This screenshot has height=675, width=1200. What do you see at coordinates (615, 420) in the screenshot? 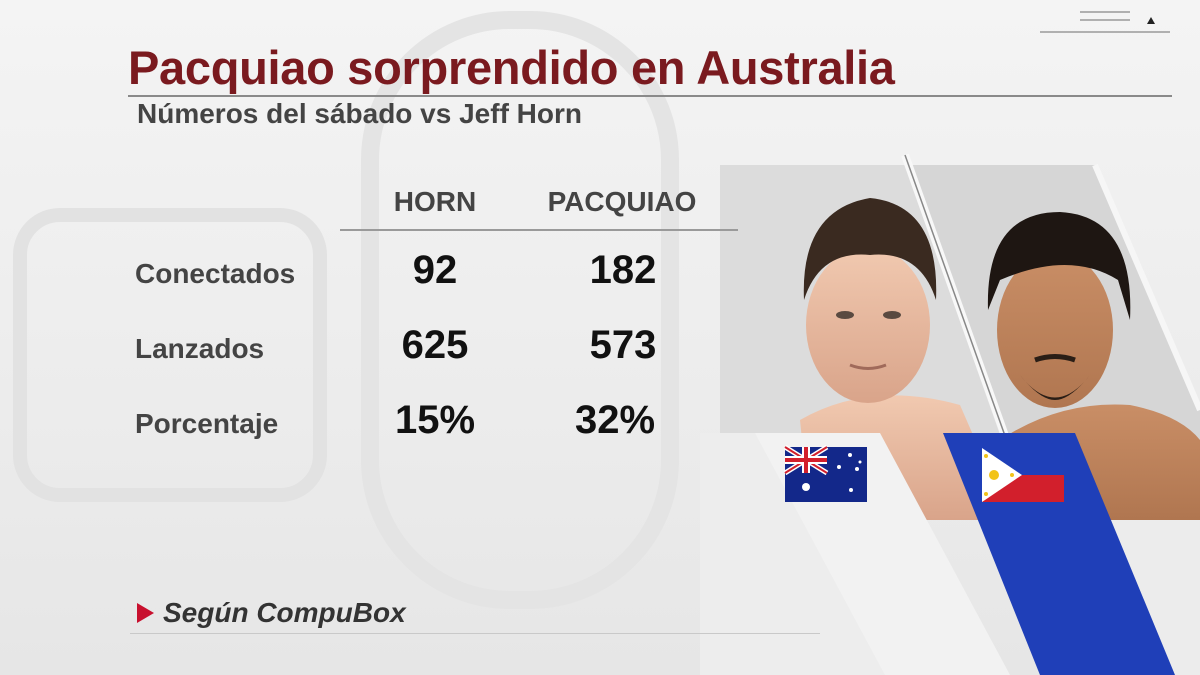
I see `pacquiao-porcentaje-value: 32%` at bounding box center [615, 420].